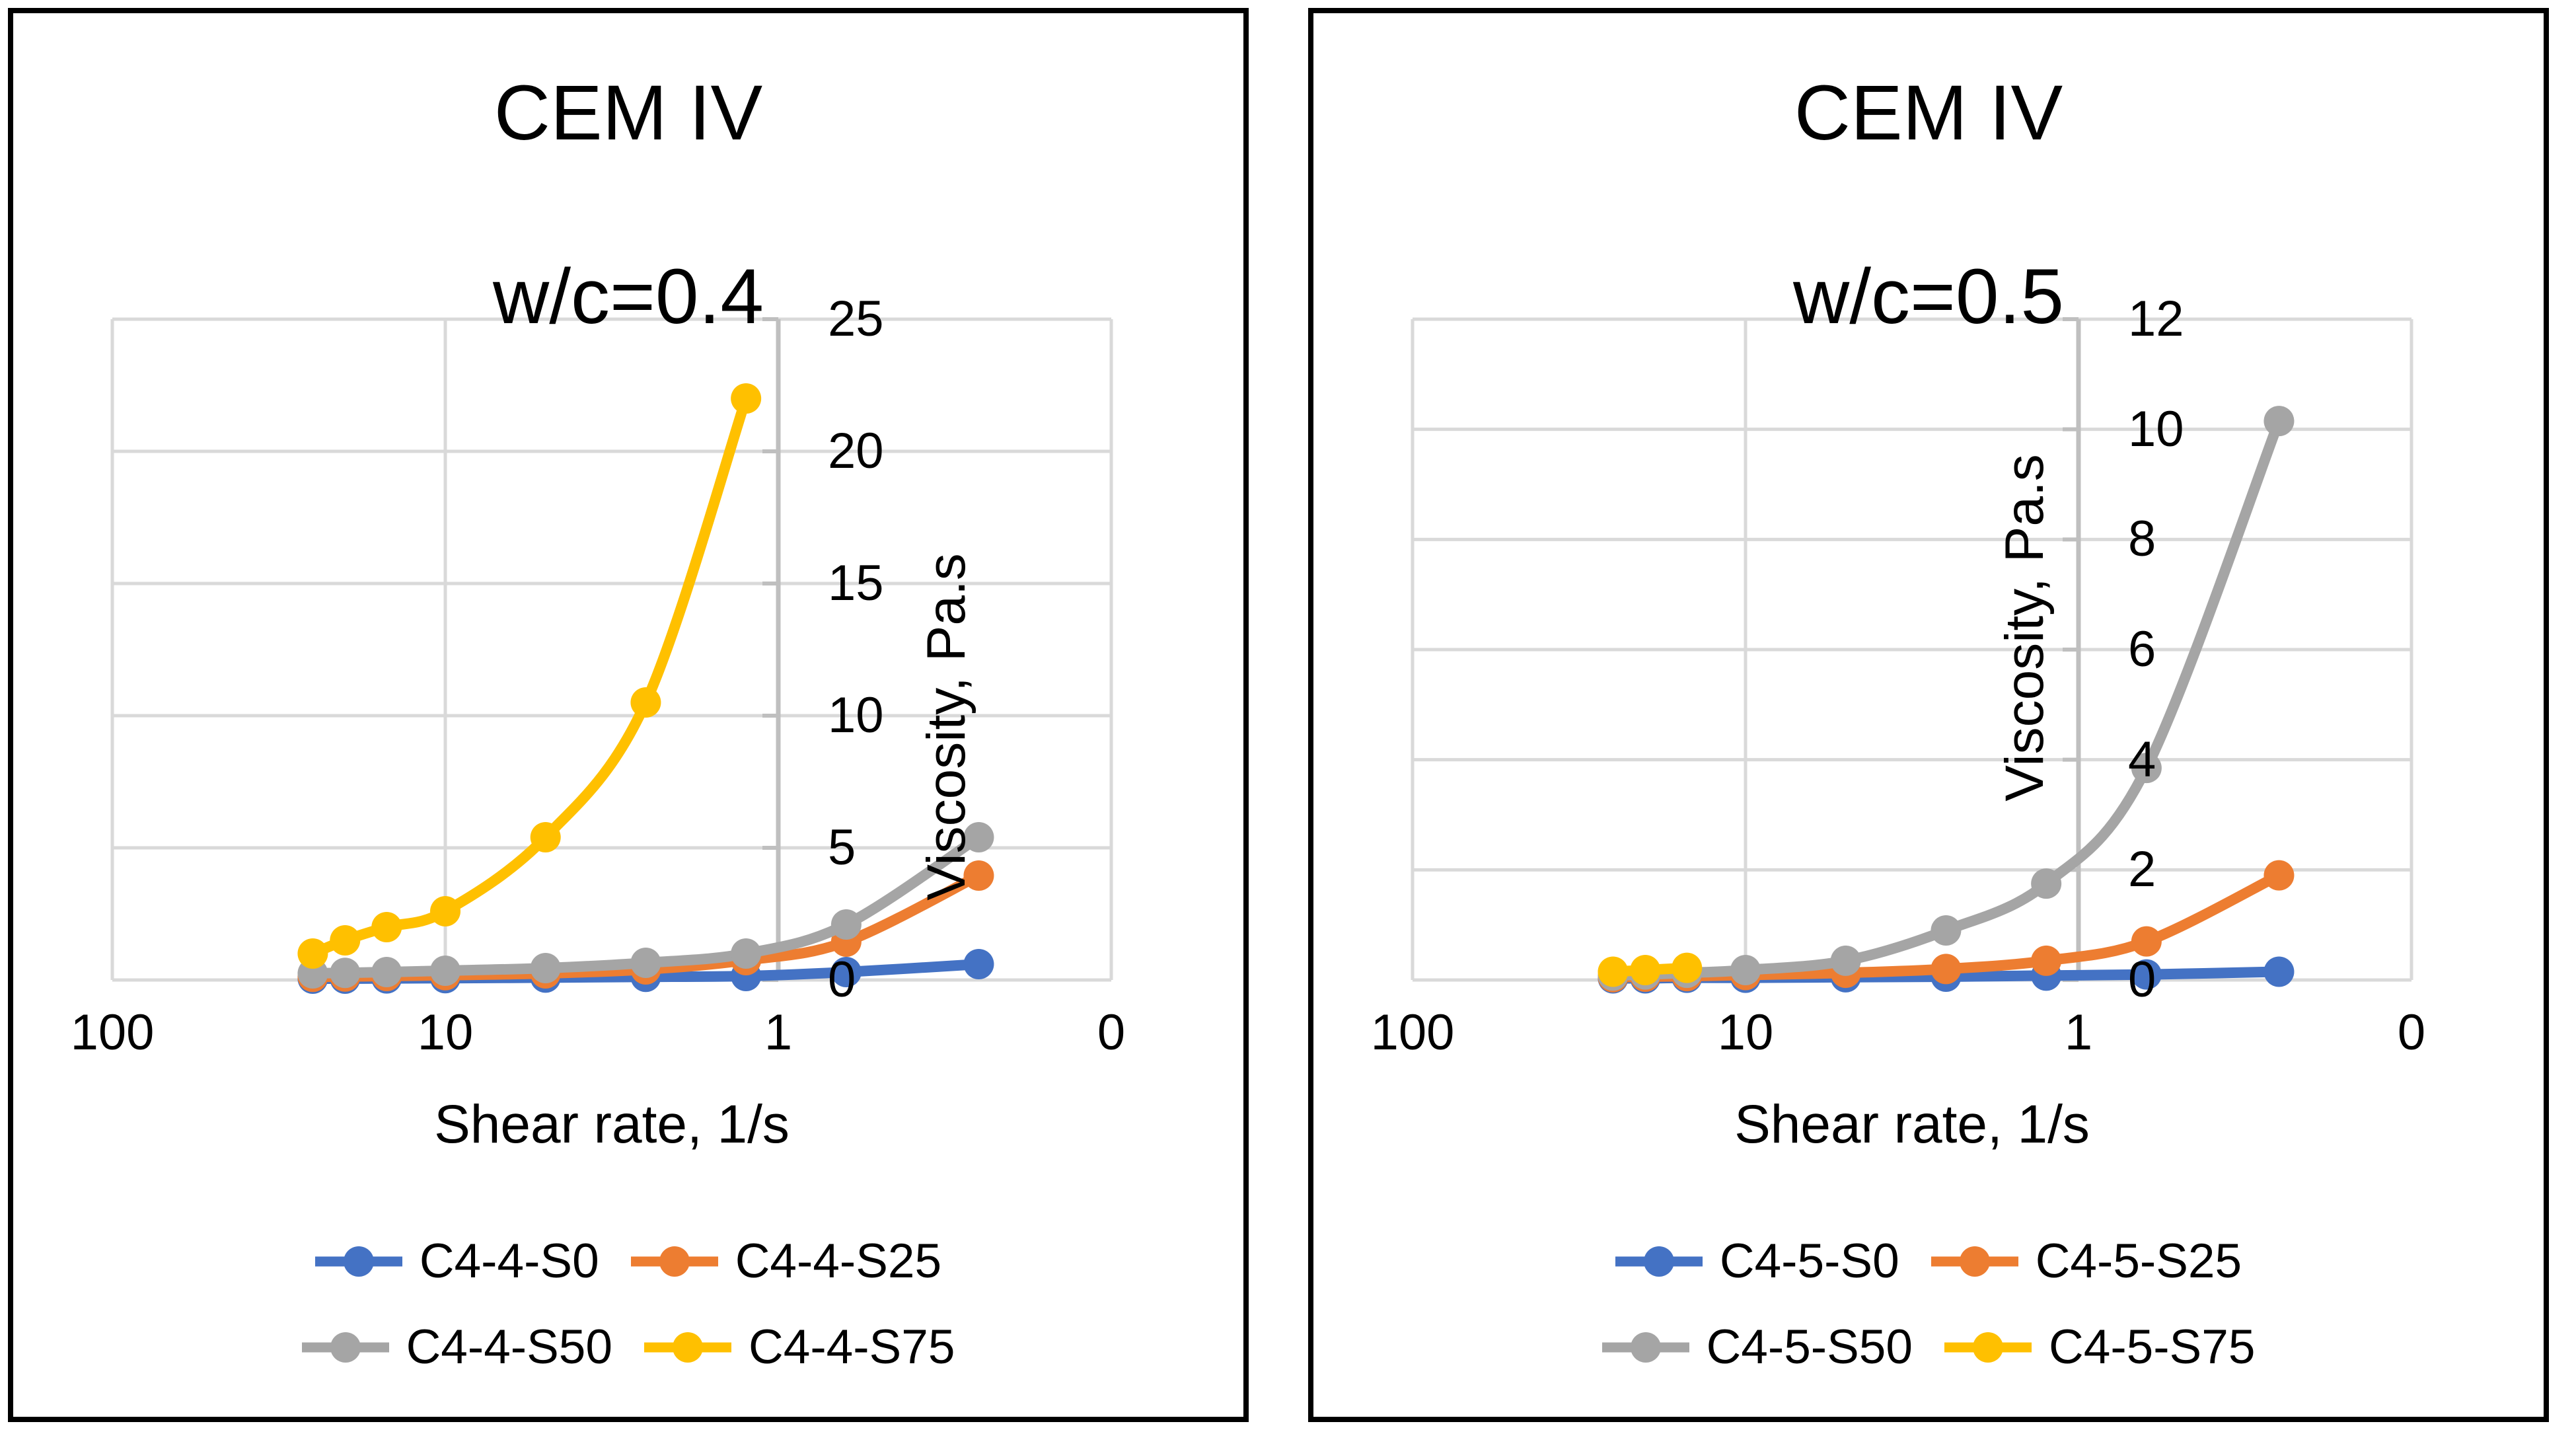 This screenshot has width=2576, height=1430. What do you see at coordinates (978, 964) in the screenshot?
I see `data-point-C4-4-S0` at bounding box center [978, 964].